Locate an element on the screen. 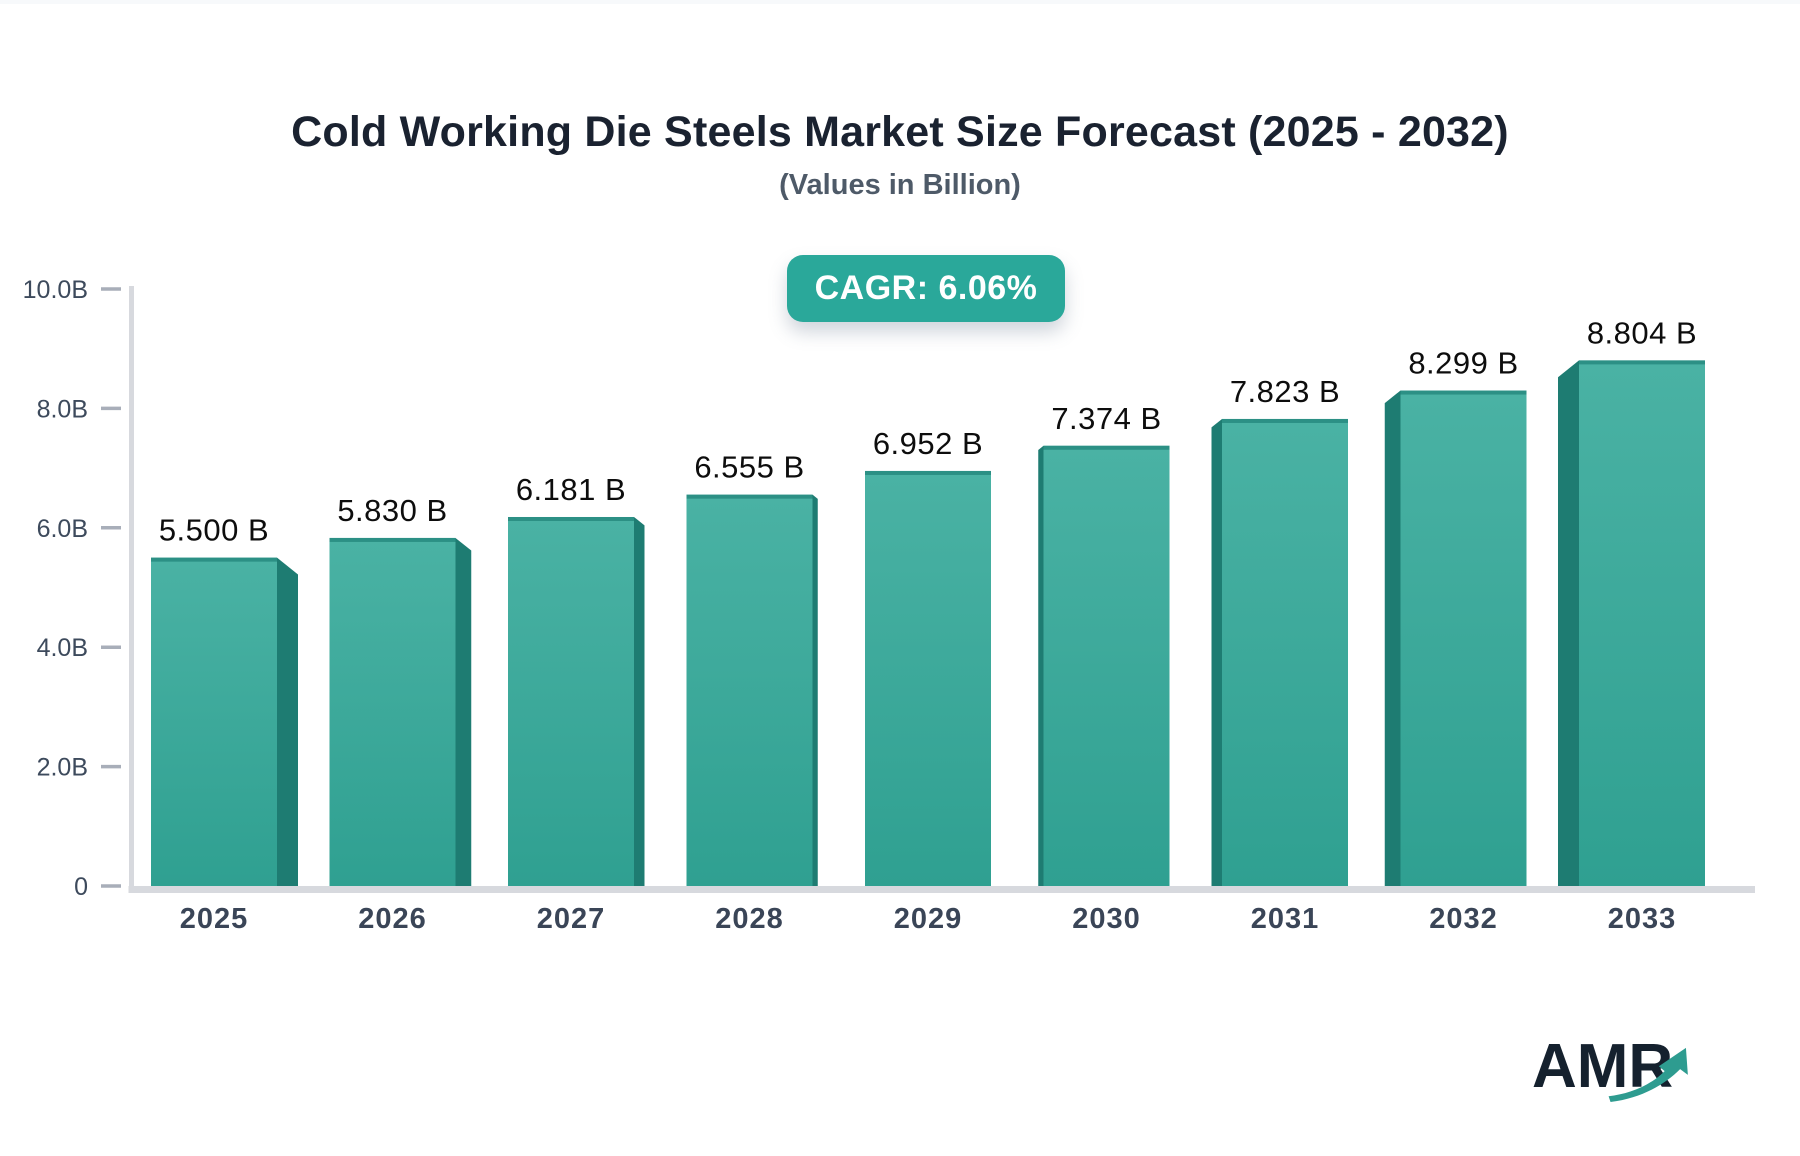  x-tick-label-2026: 2026 is located at coordinates (392, 919).